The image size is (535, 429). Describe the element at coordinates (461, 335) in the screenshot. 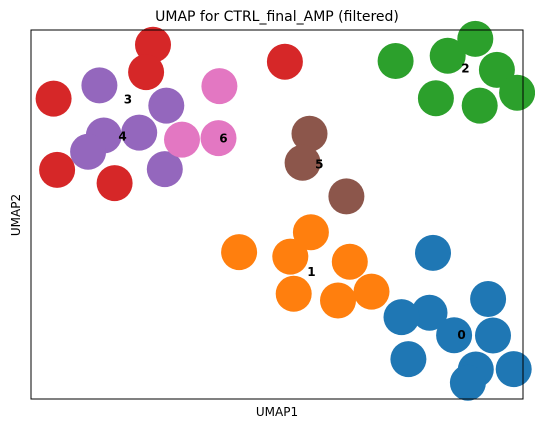

I see `cluster-0-label: 0` at that location.